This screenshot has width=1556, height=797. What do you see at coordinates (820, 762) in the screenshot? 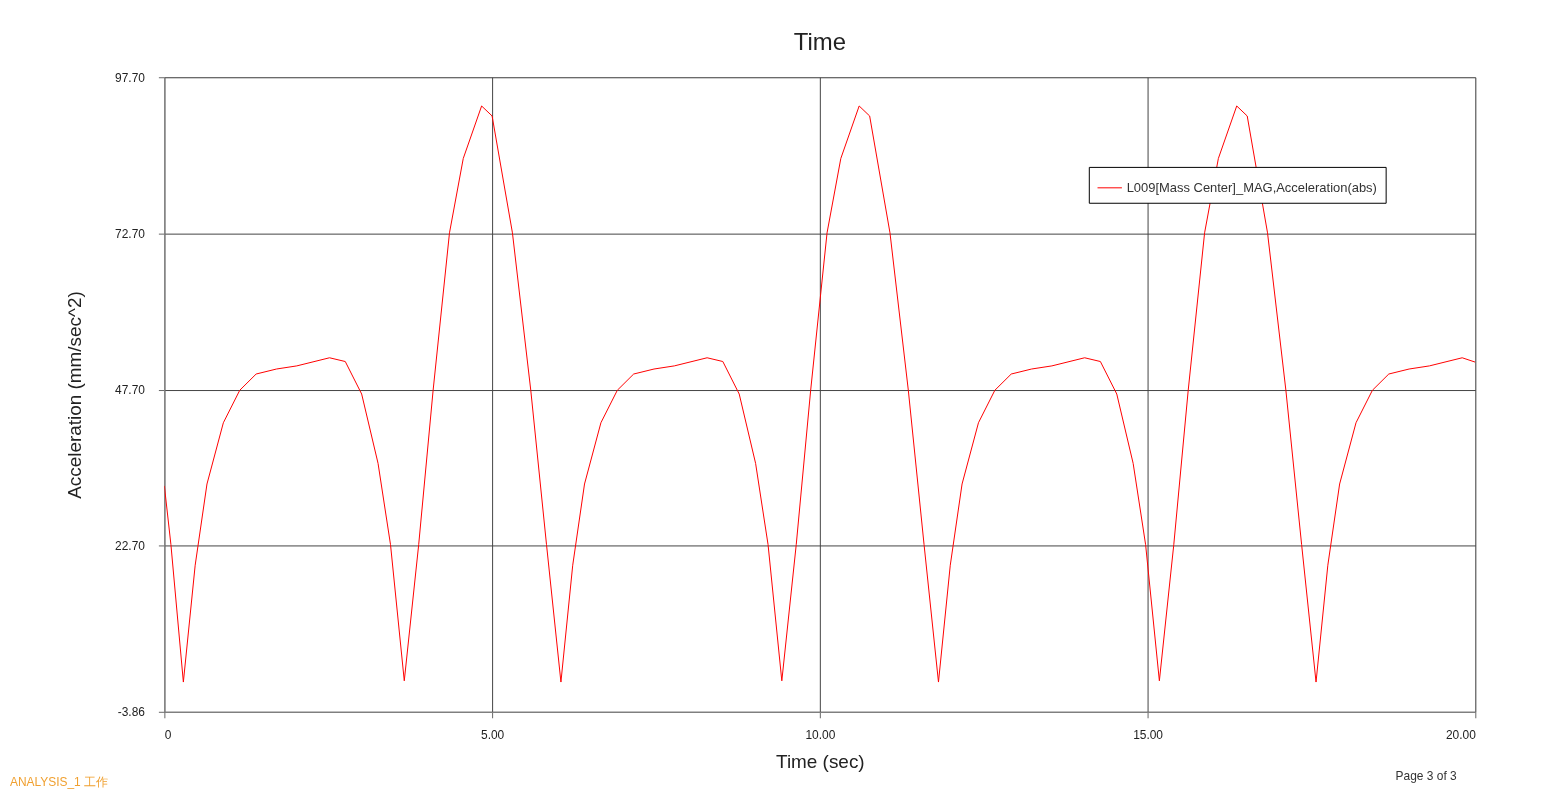
I see `x-axis-title: Time (sec)` at bounding box center [820, 762].